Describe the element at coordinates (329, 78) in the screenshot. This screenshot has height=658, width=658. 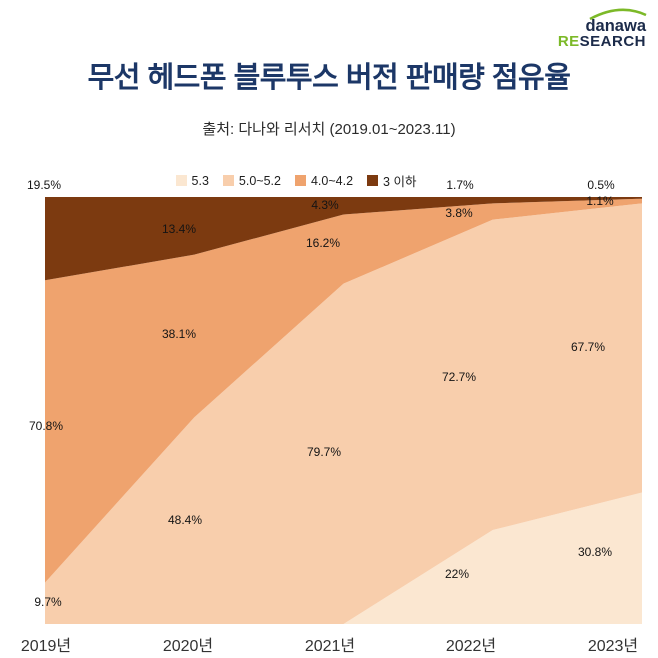
I see `page-title: 무선 헤드폰 블루투스 버전 판매량 점유율` at that location.